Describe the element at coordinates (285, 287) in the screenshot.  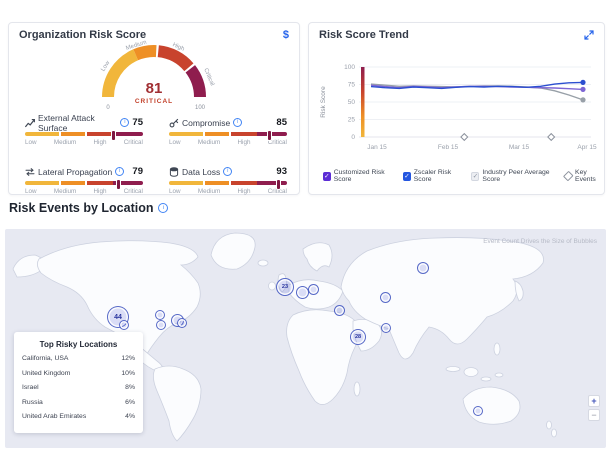
I see `event-cluster-bubble: 23` at that location.